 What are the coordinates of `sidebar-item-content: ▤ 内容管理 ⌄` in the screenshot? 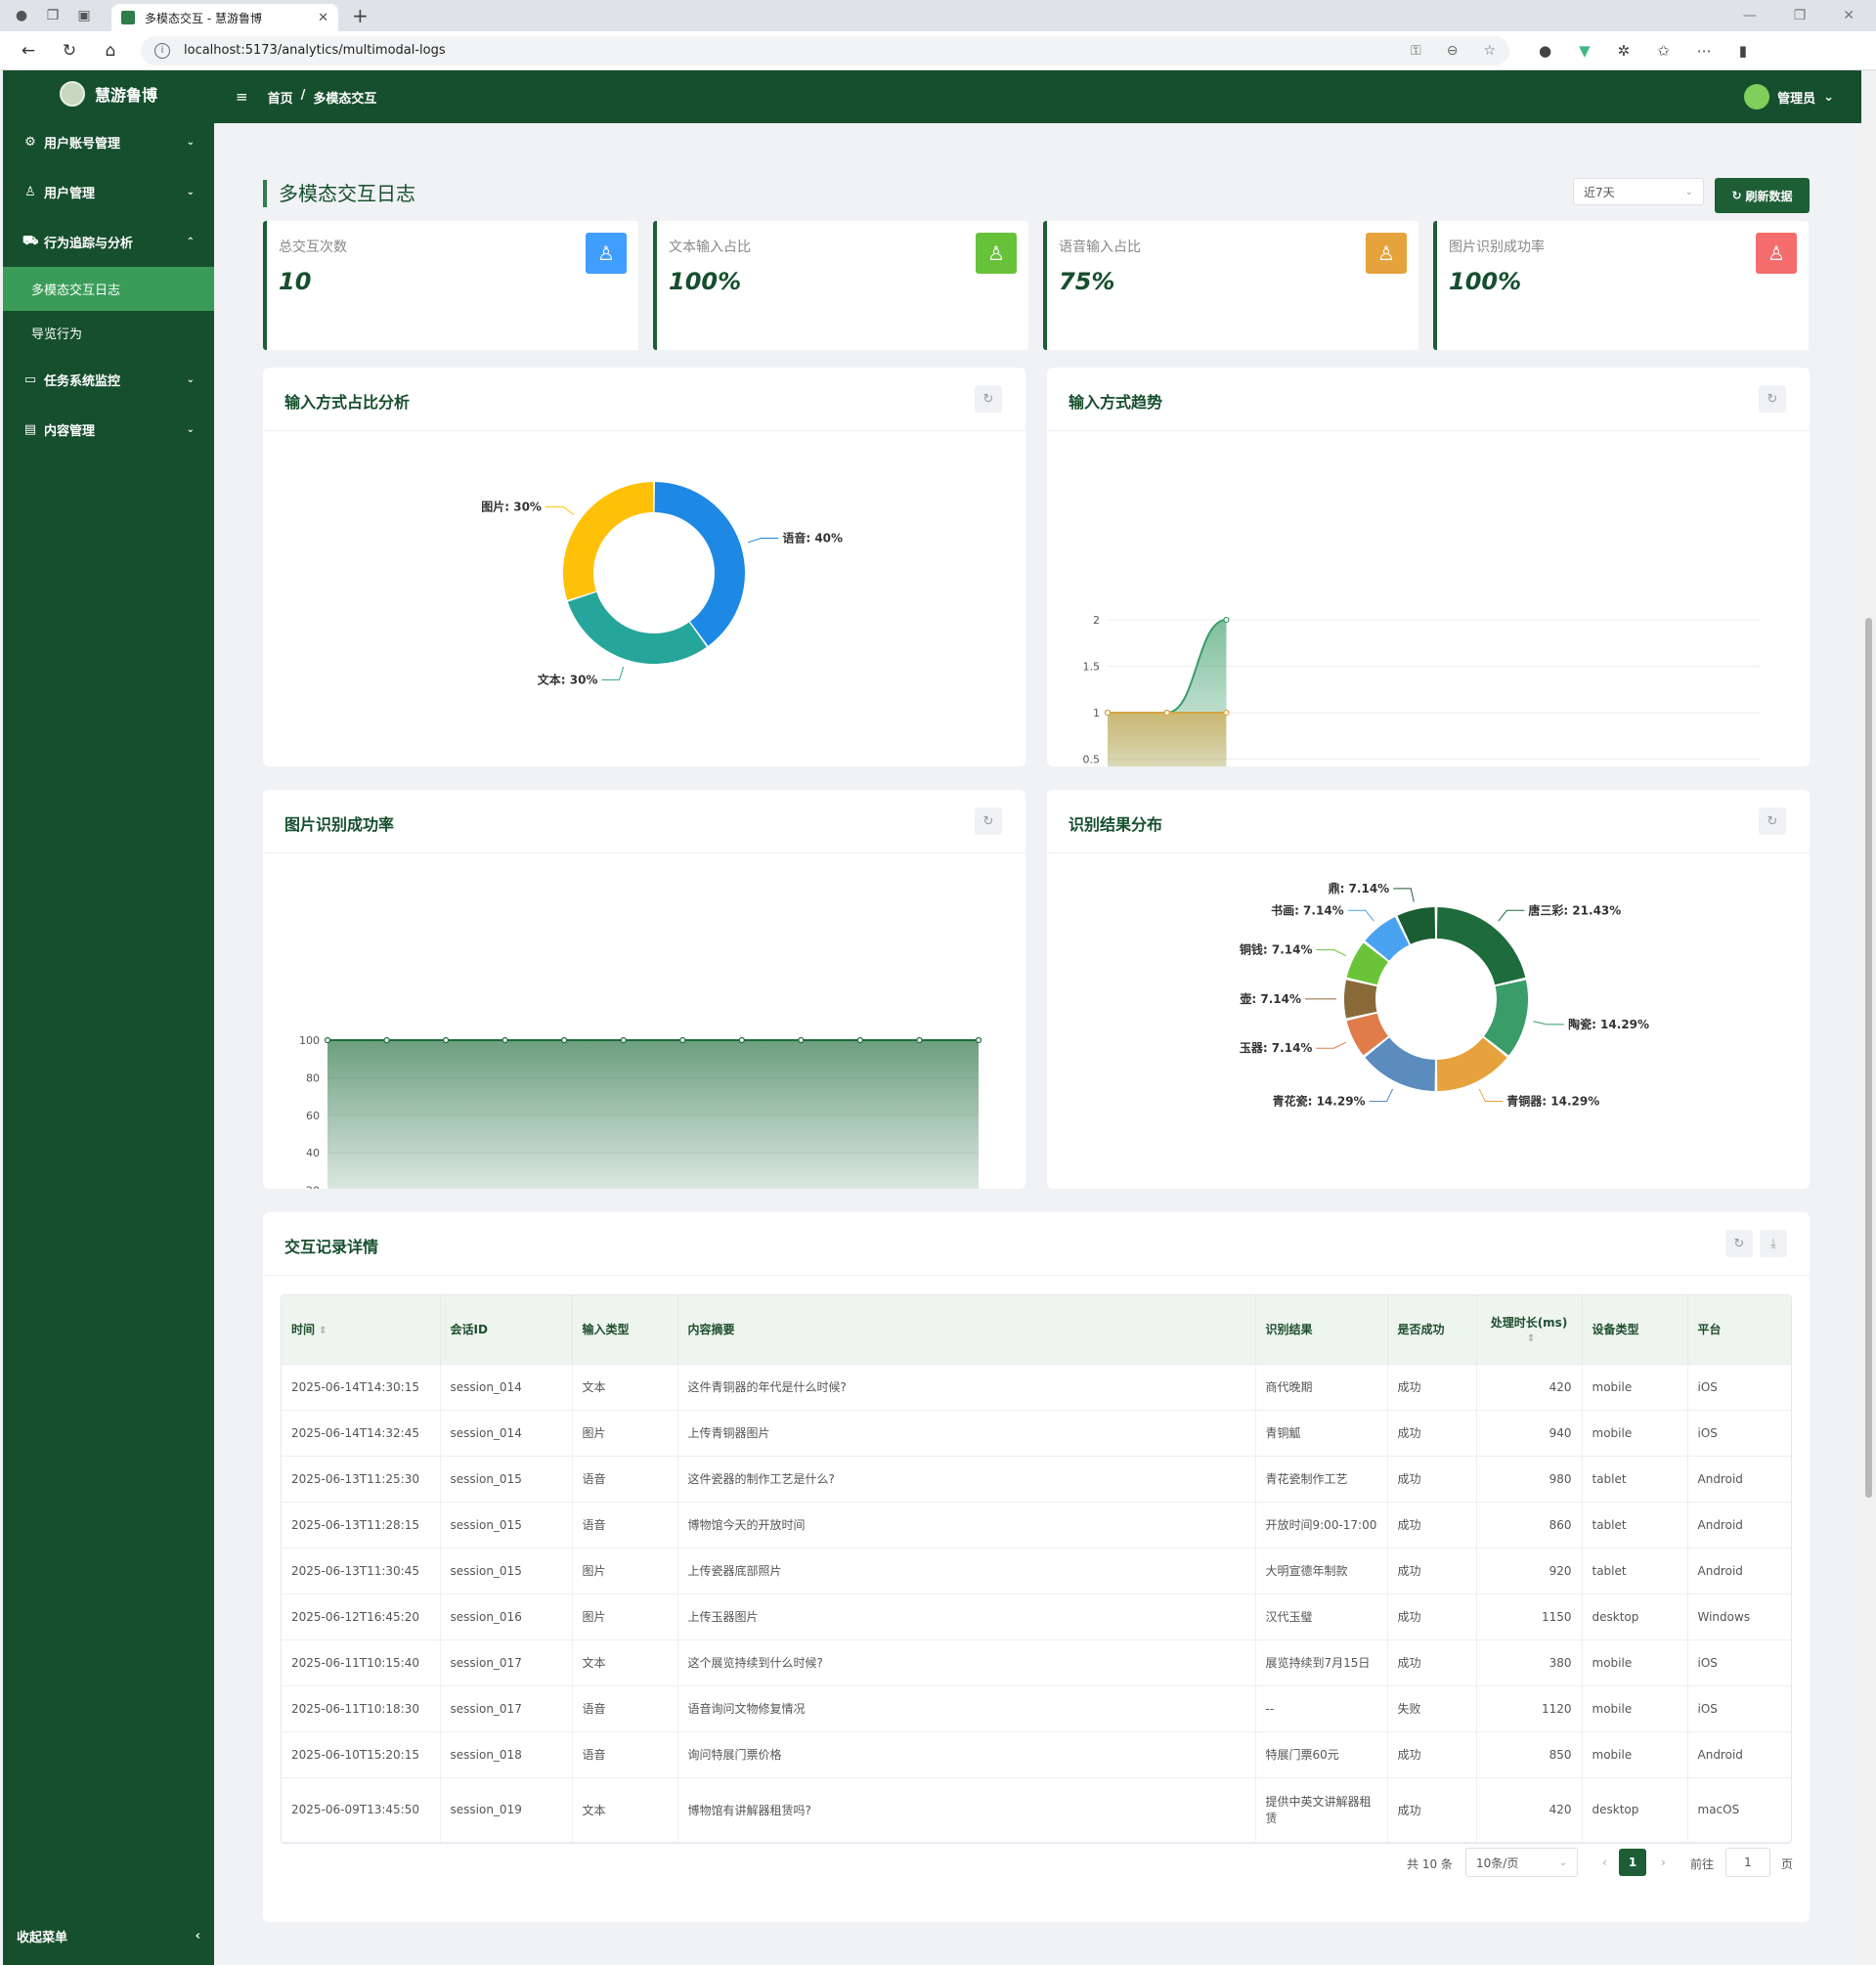 It's located at (108, 430).